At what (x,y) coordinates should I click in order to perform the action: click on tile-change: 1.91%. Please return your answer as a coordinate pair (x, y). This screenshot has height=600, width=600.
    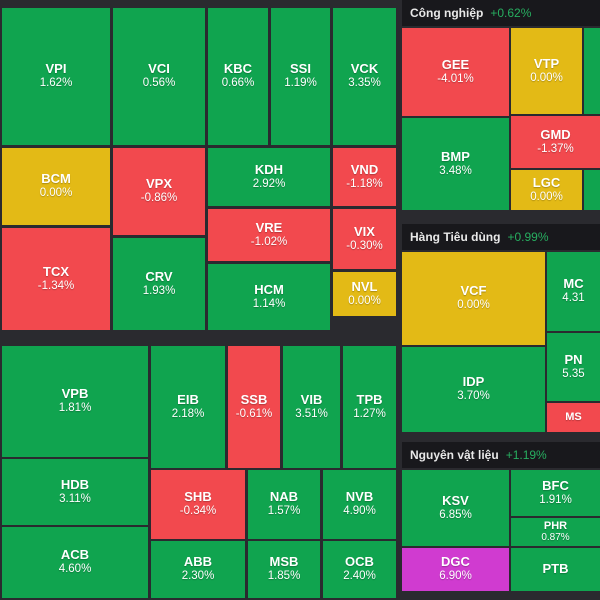
    Looking at the image, I should click on (555, 499).